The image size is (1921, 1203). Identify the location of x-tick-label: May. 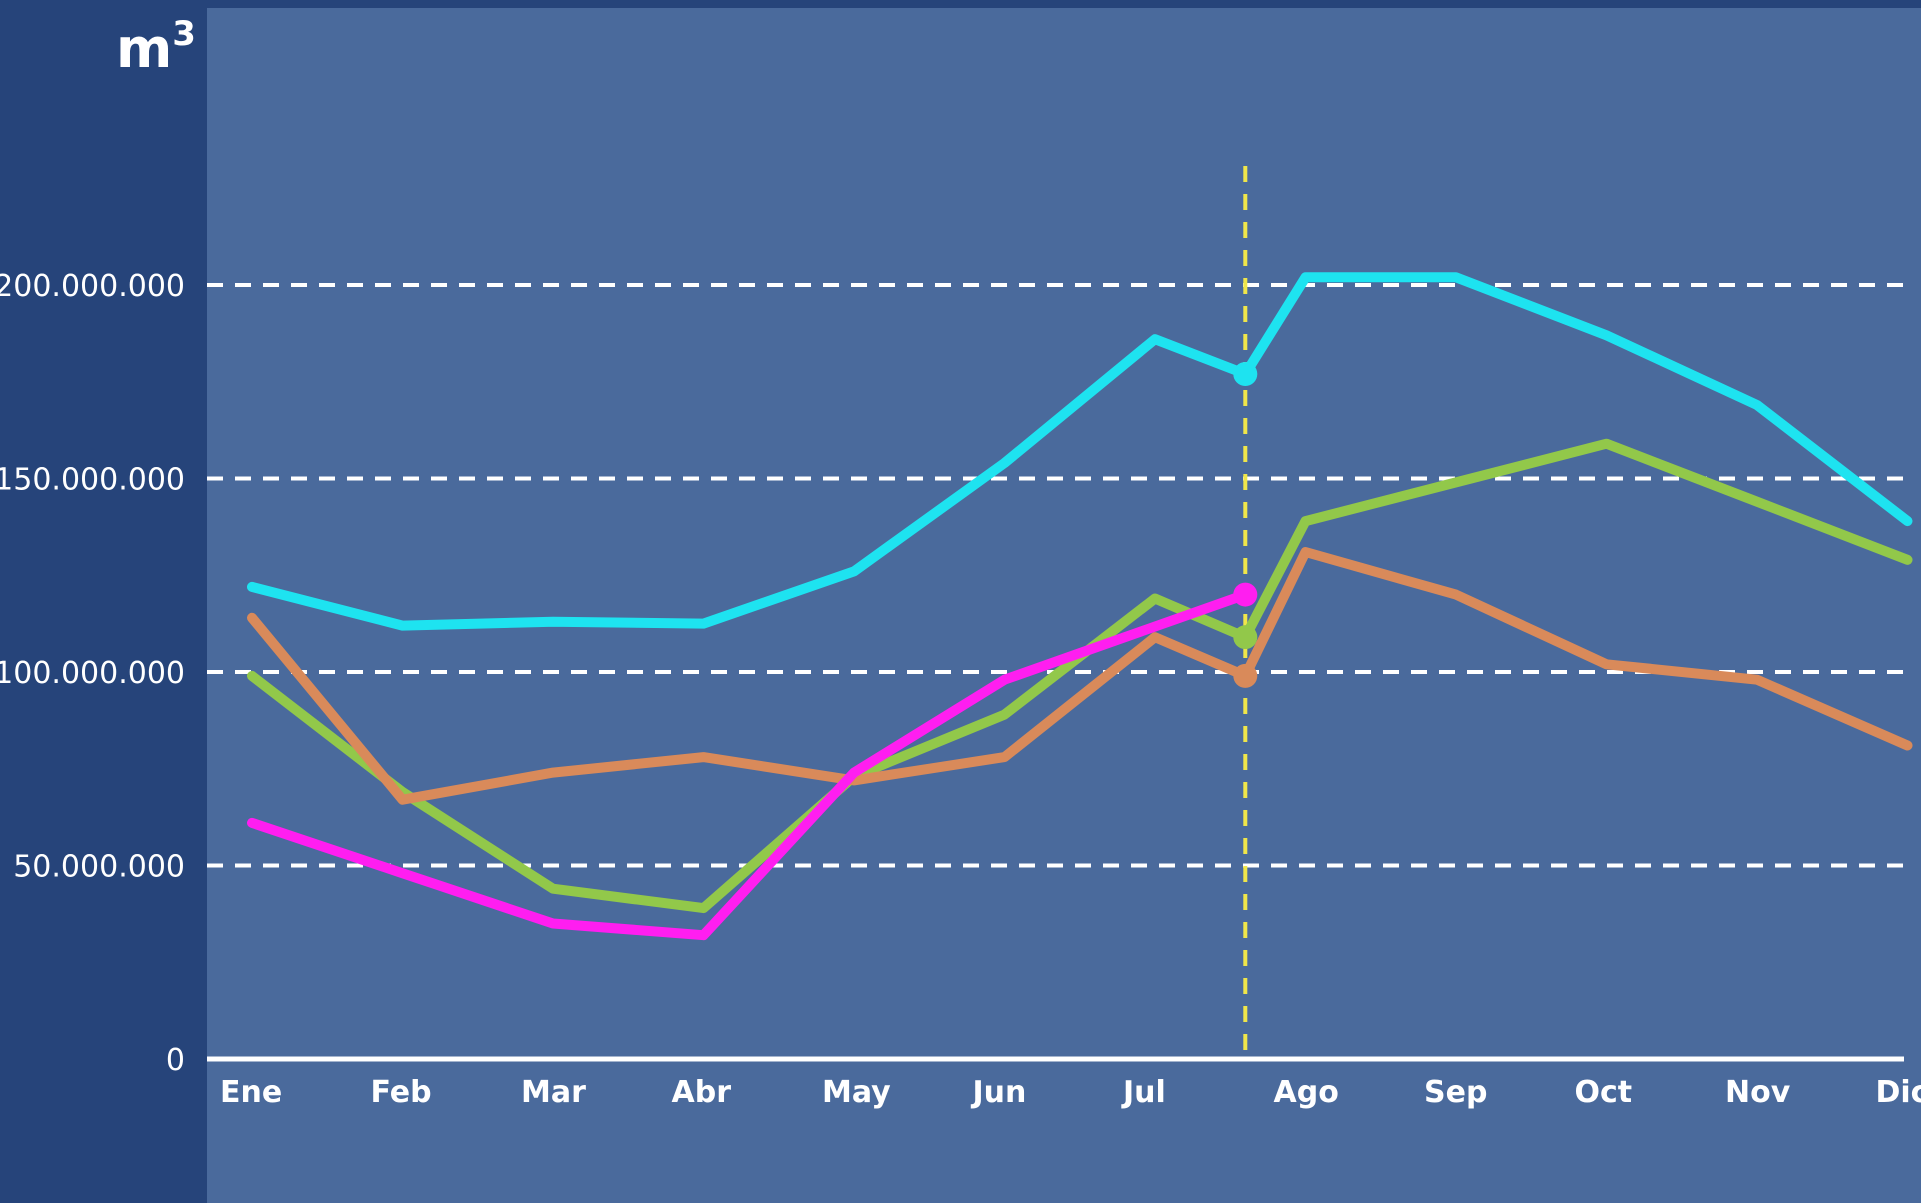
(856, 1092).